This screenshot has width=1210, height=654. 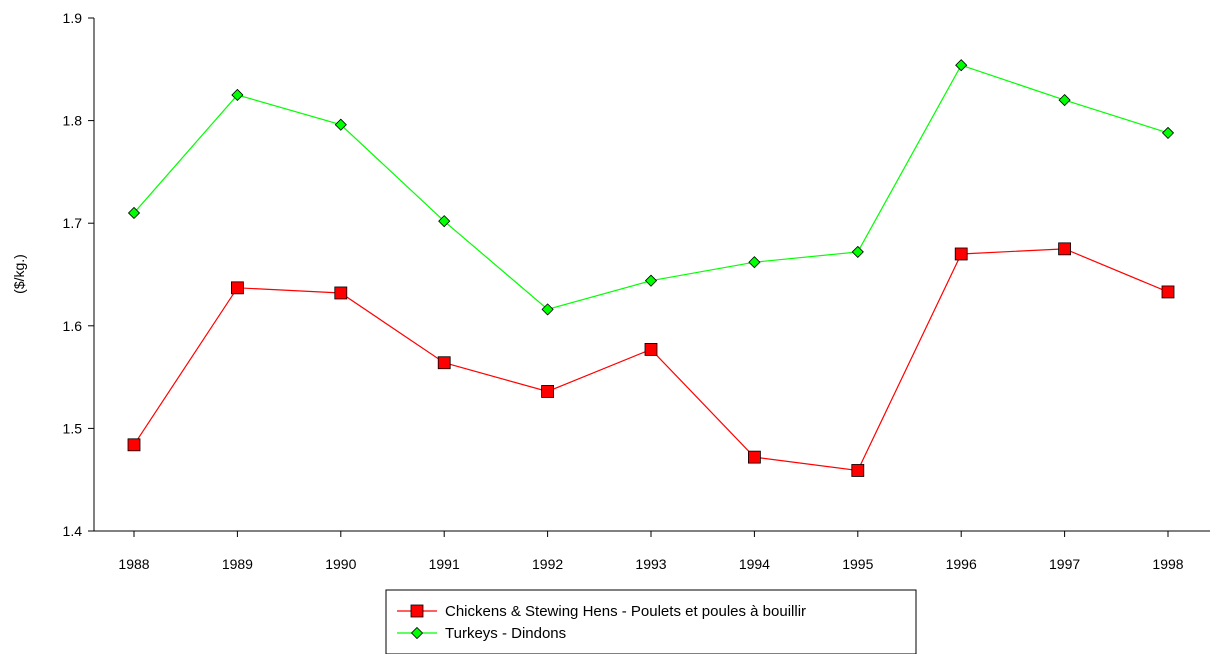 I want to click on x-tick-label: 1995, so click(x=857, y=564).